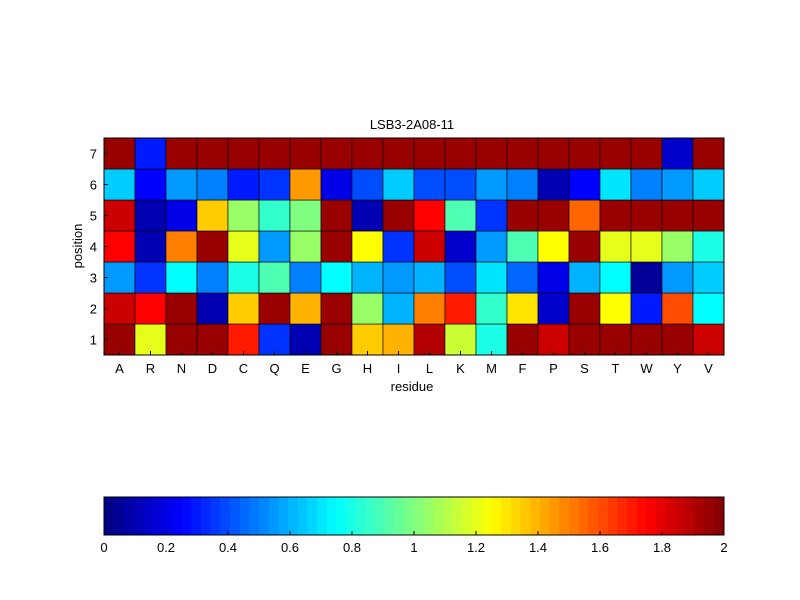 The image size is (800, 600). Describe the element at coordinates (212, 368) in the screenshot. I see `x-tick-label: D` at that location.